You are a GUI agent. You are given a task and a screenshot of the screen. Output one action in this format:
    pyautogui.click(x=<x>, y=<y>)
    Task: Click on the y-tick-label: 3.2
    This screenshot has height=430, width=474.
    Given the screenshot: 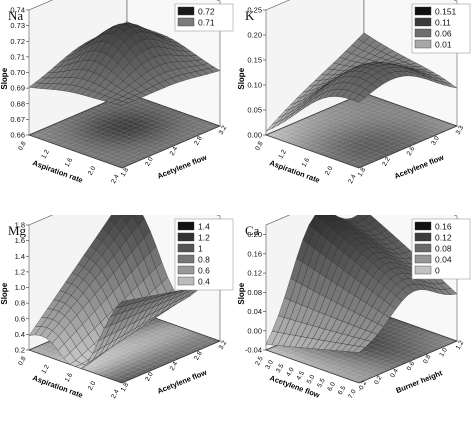 What is the action you would take?
    pyautogui.click(x=223, y=345)
    